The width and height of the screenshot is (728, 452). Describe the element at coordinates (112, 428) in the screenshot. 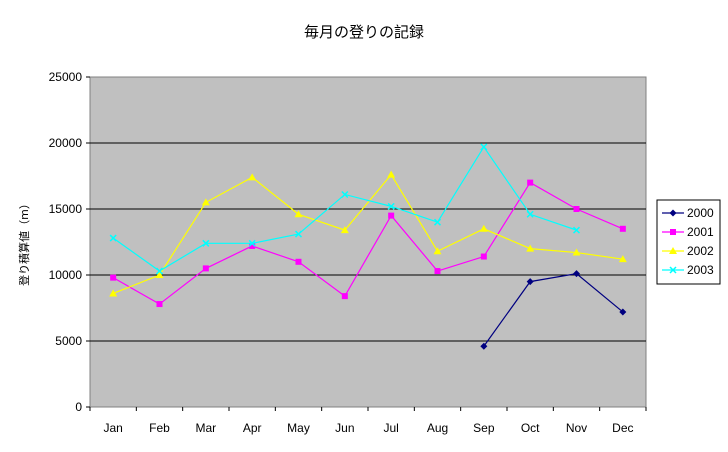

I see `x-tick-label: Jan` at that location.